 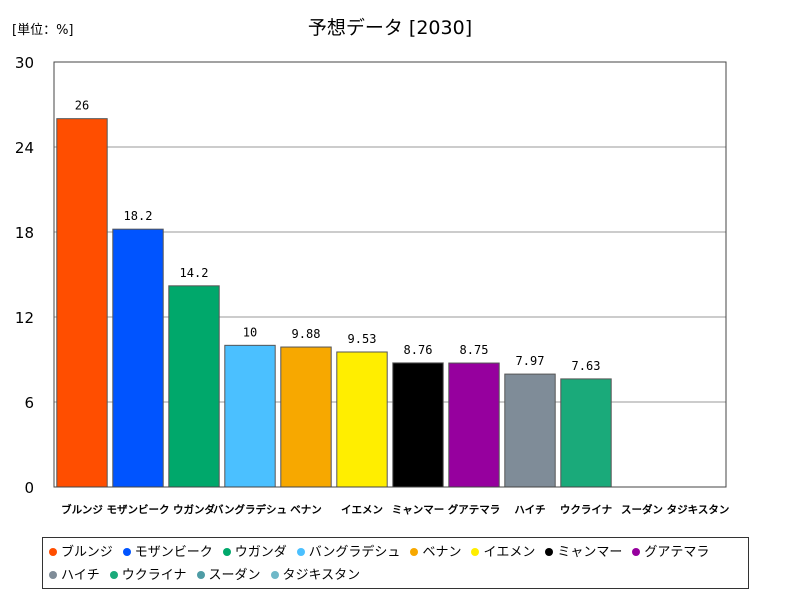 I want to click on x-tick-label: スーダン, so click(x=642, y=509).